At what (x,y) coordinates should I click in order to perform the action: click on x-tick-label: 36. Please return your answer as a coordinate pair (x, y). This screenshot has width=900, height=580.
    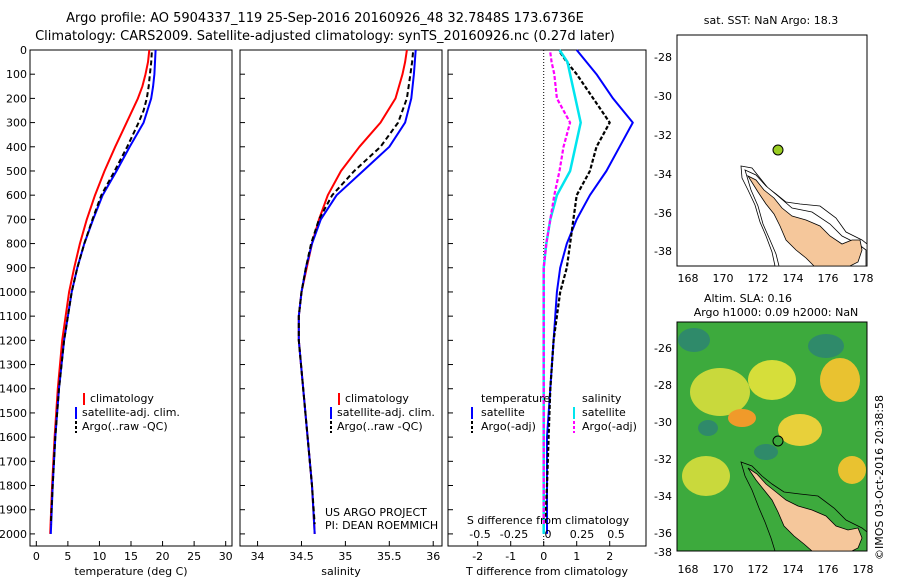
    Looking at the image, I should click on (433, 556).